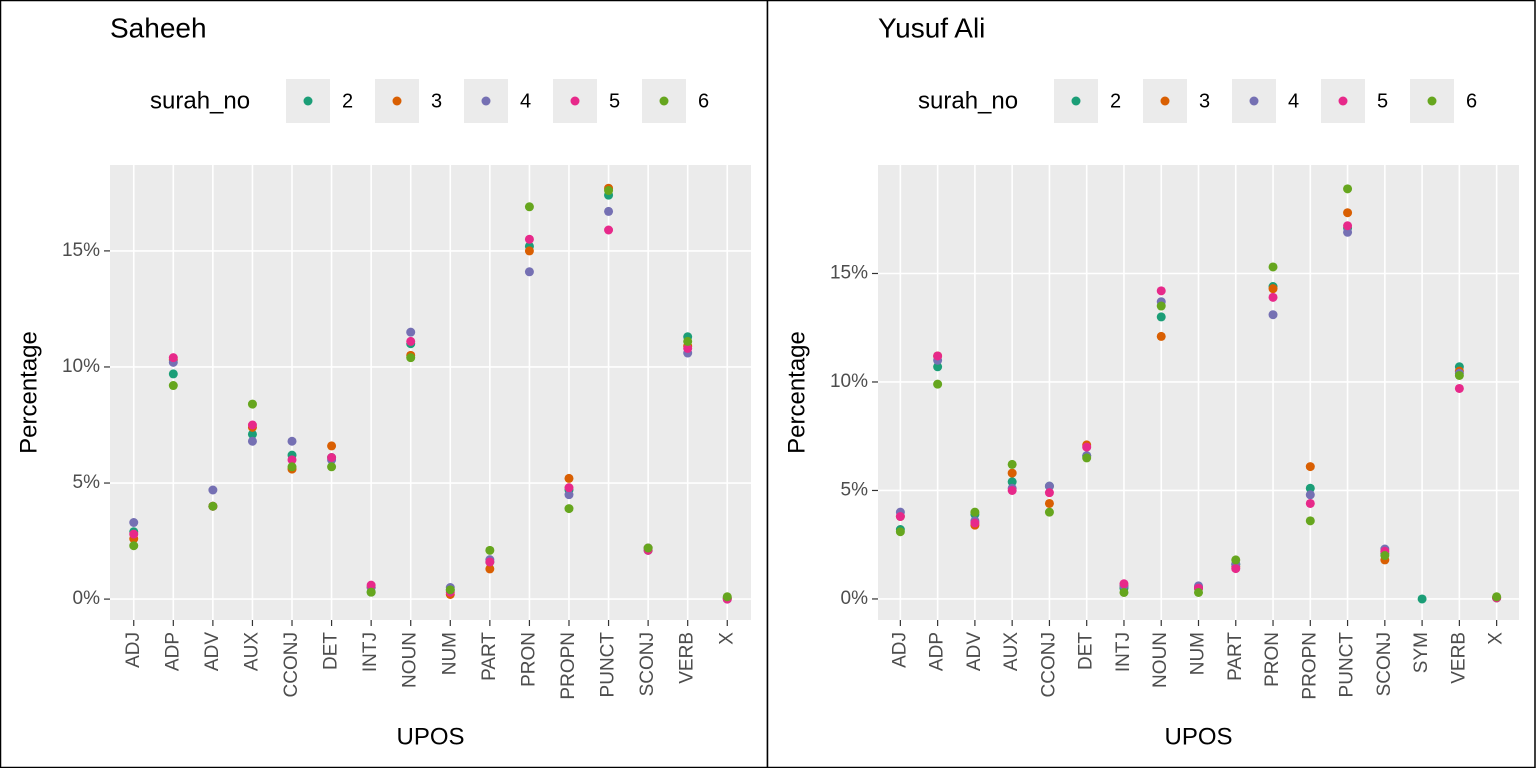  I want to click on y-tick-label: 10%, so click(849, 381).